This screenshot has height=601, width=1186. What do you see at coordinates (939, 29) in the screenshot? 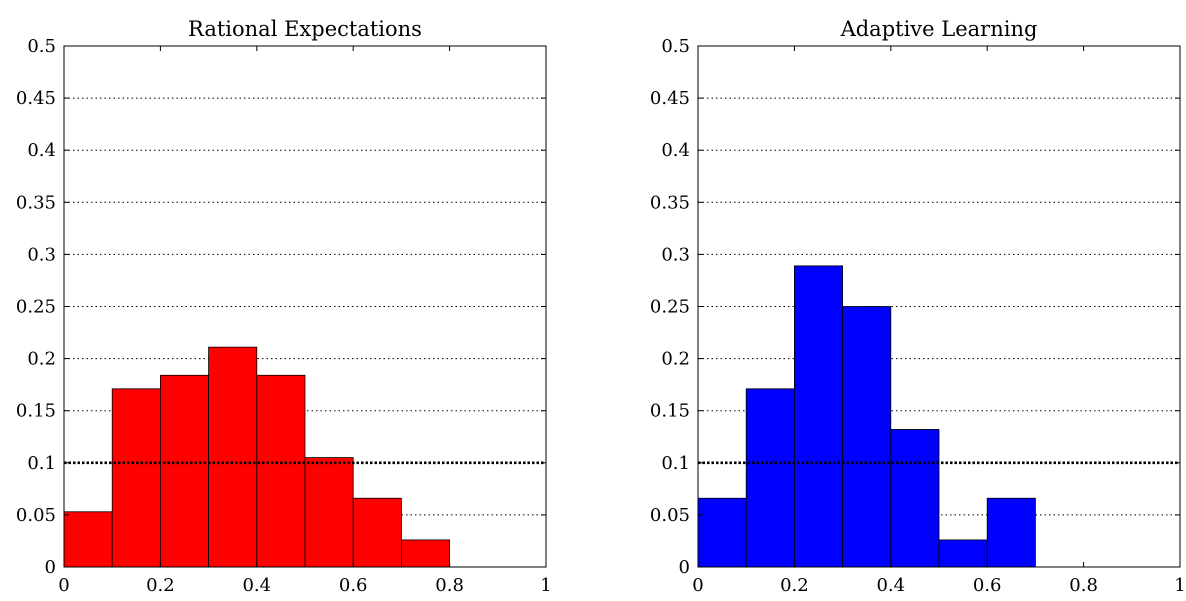
I see `chart-title: Adaptive Learning` at bounding box center [939, 29].